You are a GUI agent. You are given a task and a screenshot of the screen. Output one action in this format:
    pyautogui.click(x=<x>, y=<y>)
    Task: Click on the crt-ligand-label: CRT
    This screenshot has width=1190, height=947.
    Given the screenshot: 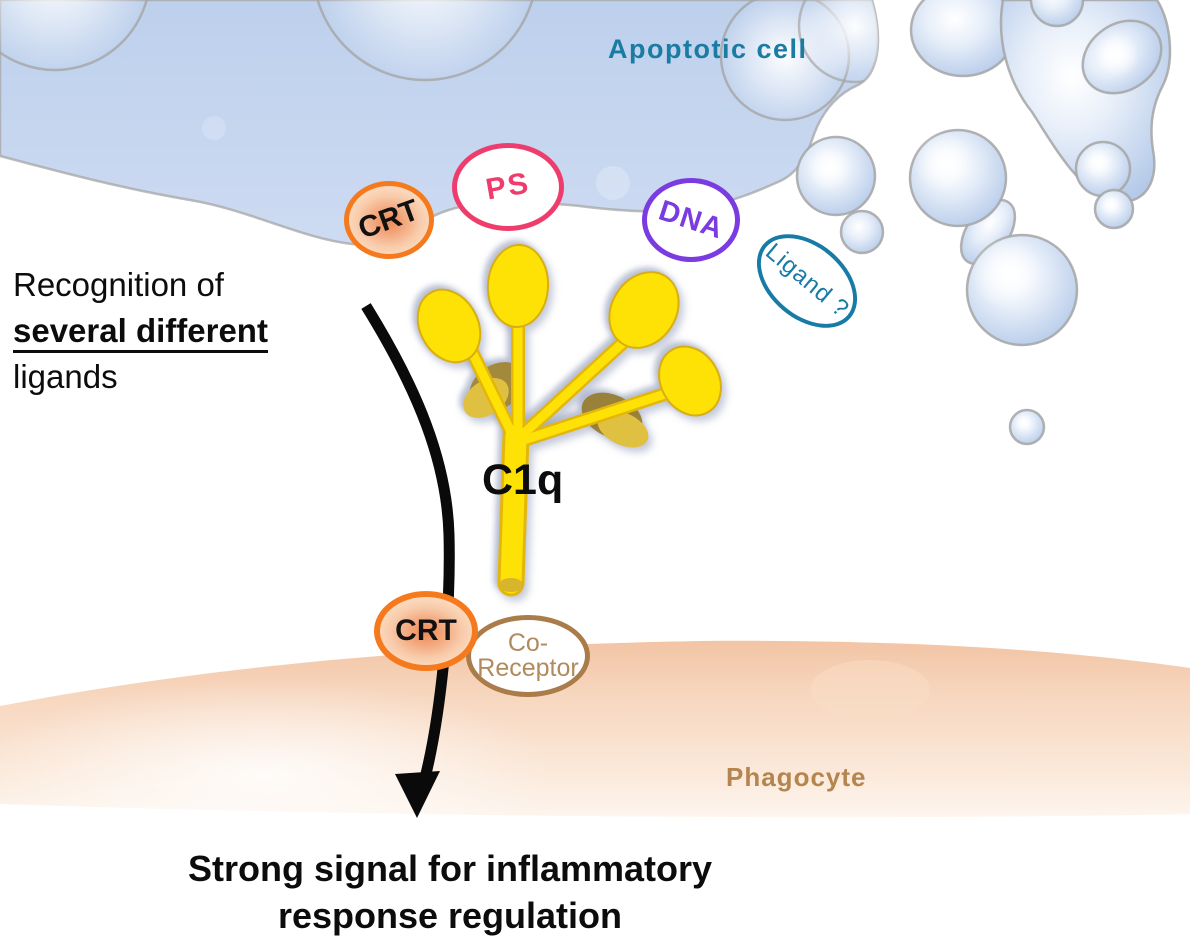 What is the action you would take?
    pyautogui.click(x=389, y=219)
    